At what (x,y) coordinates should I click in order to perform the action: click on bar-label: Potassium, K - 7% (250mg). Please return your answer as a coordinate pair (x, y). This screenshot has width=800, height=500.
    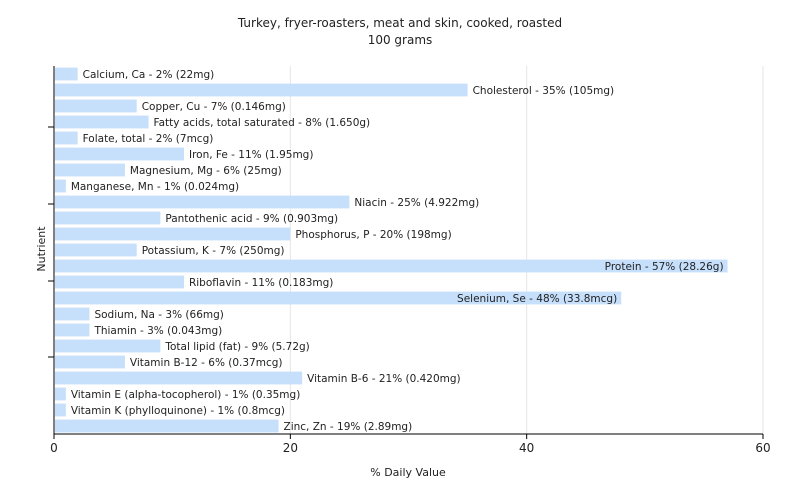
    Looking at the image, I should click on (213, 251).